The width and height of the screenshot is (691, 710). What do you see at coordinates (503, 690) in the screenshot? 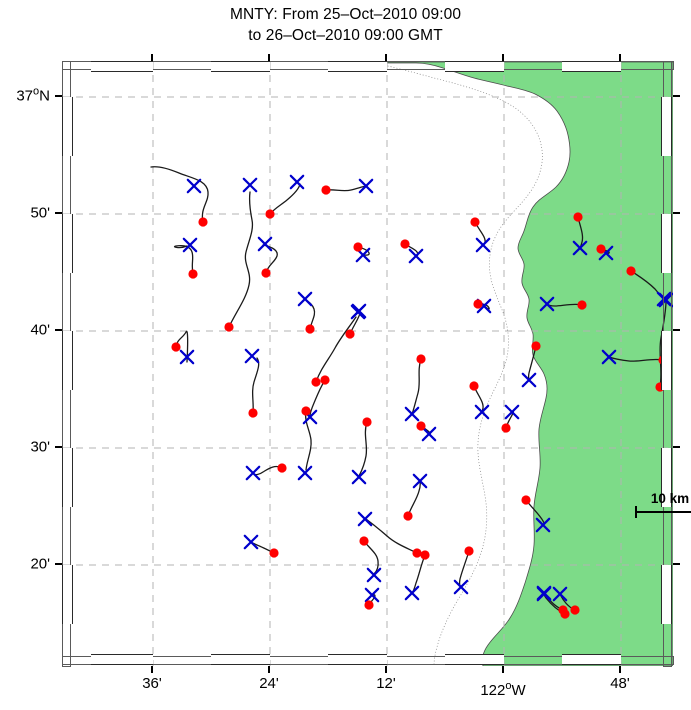
I see `xtick-label-122w: 122oW` at bounding box center [503, 690].